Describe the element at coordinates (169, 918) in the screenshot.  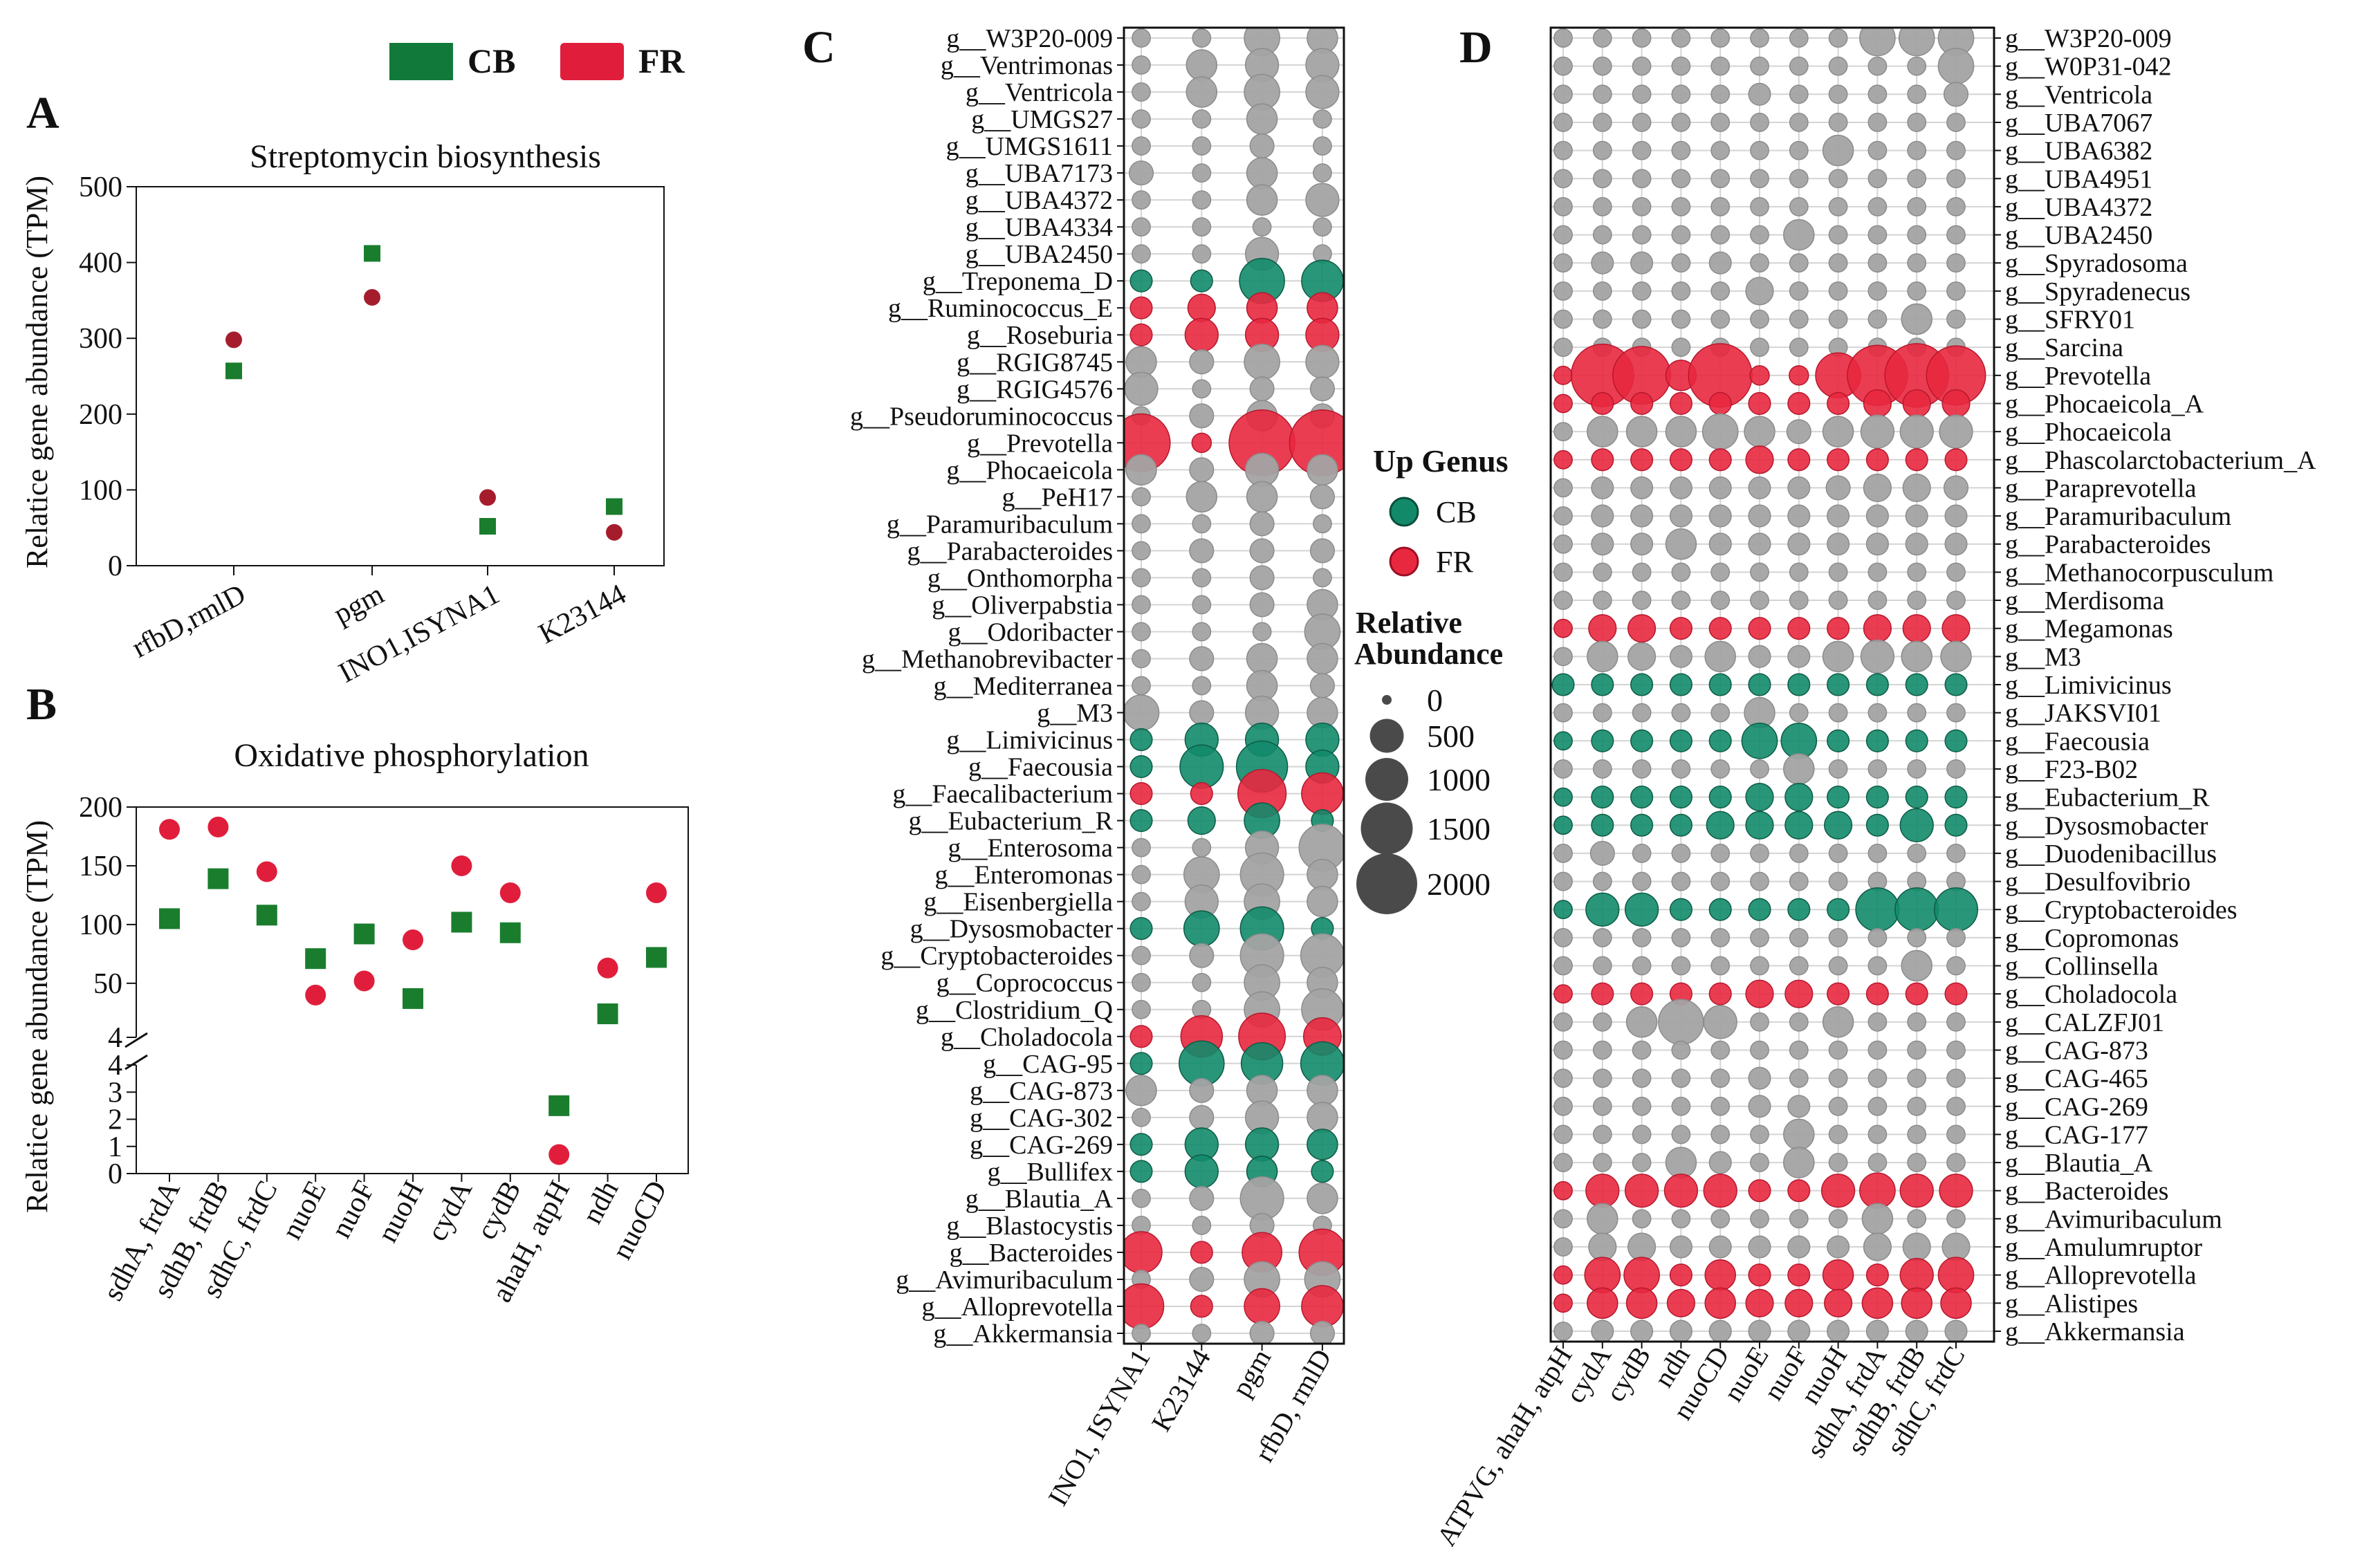
I see `panel-b-point-cb` at that location.